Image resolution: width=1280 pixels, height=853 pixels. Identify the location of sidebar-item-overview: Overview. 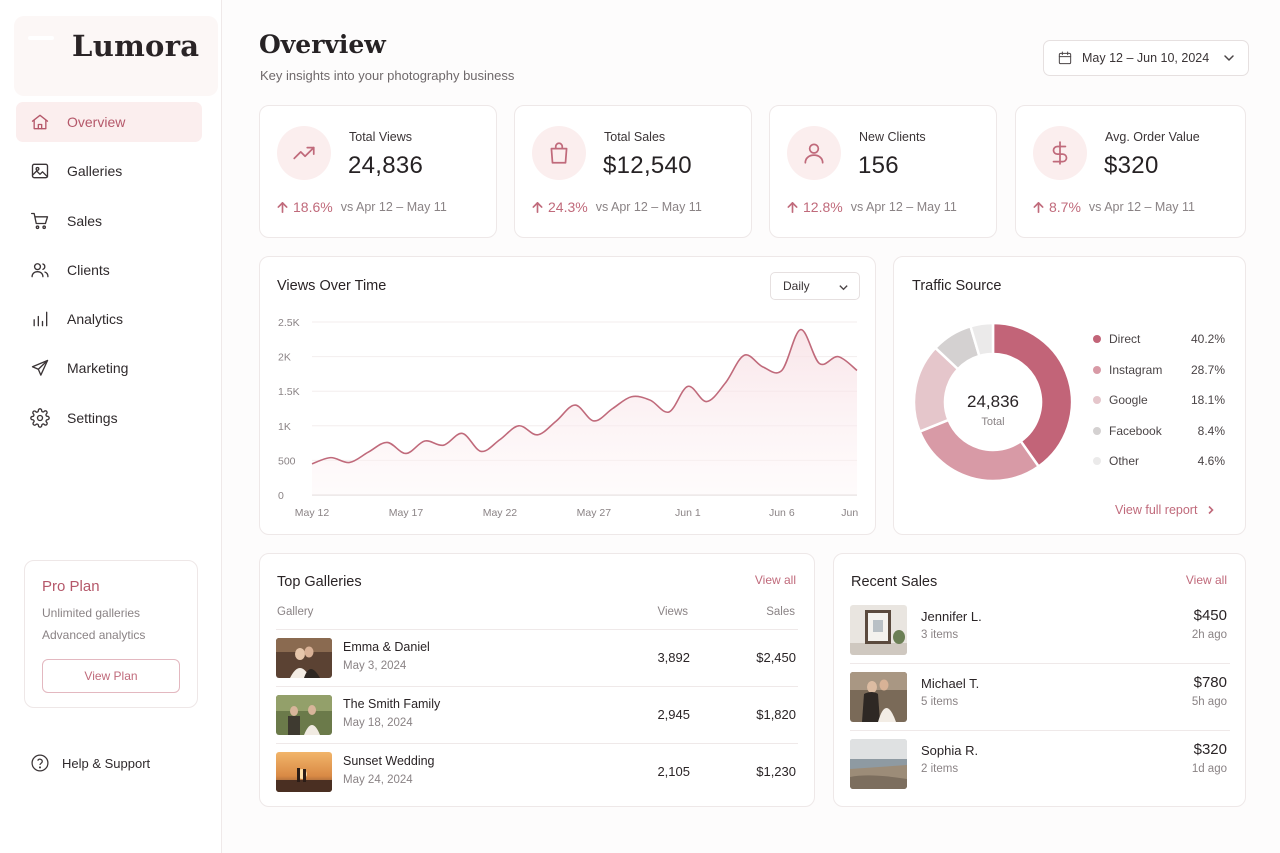
(109, 122).